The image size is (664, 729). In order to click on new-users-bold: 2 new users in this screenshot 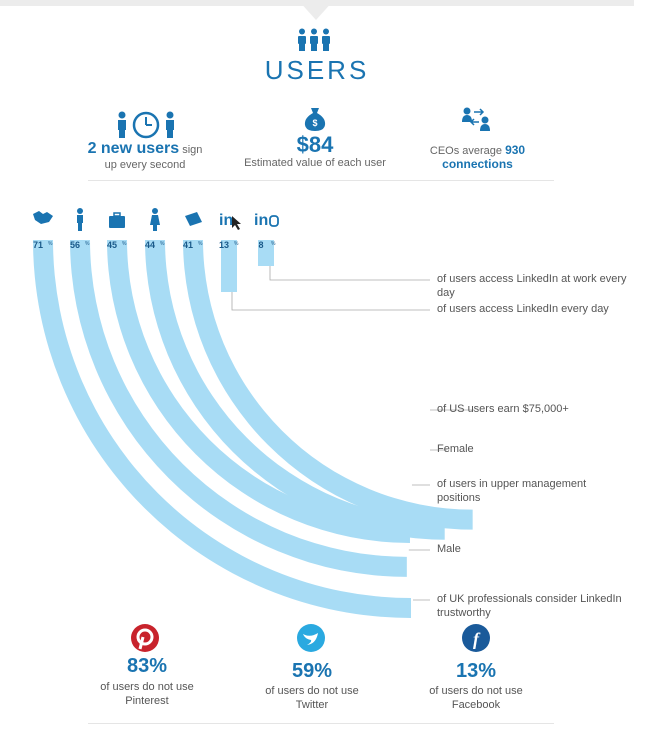, I will do `click(133, 148)`.